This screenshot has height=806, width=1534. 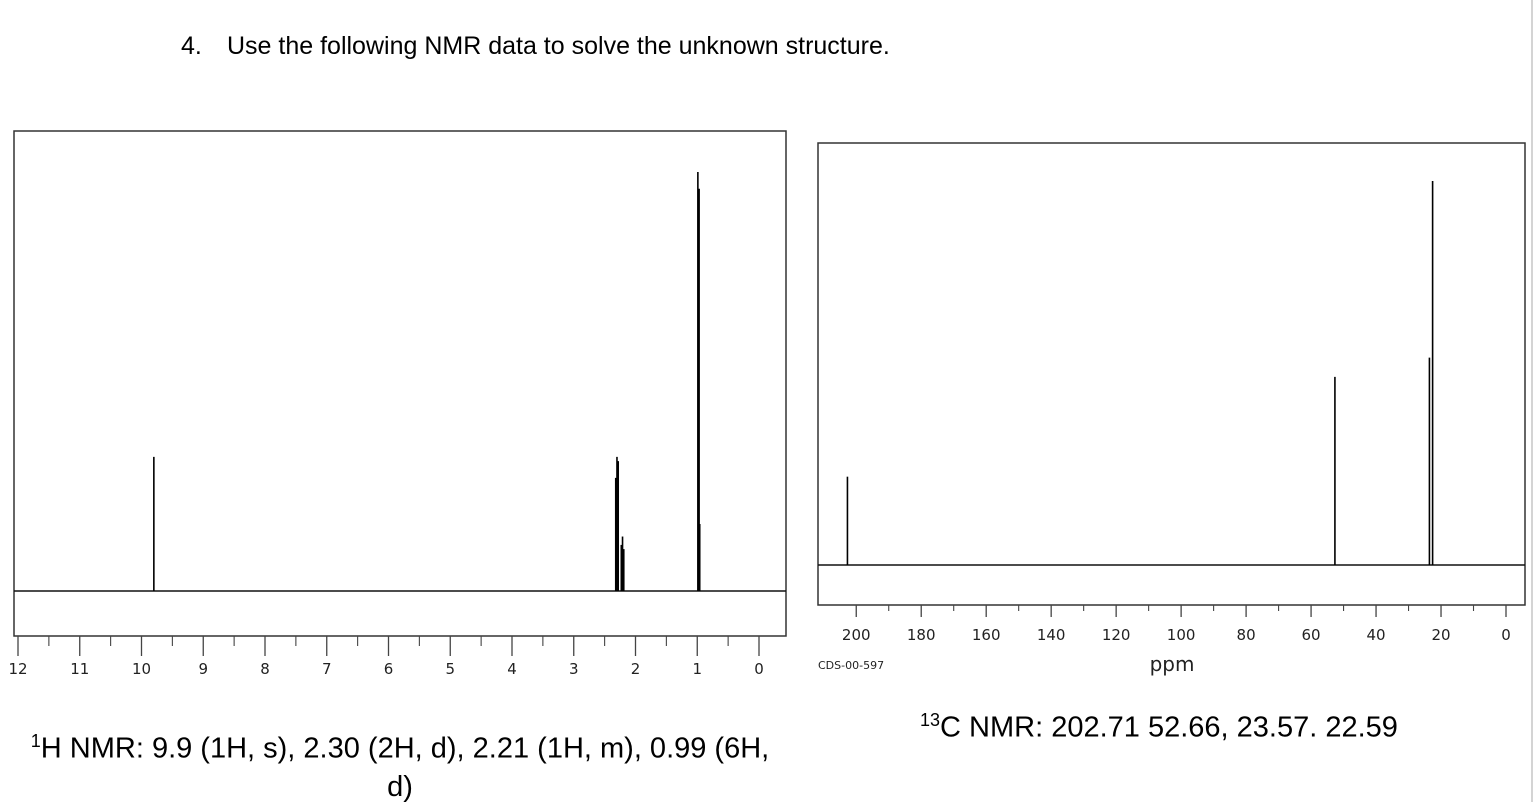 What do you see at coordinates (450, 669) in the screenshot?
I see `tick-label: 5` at bounding box center [450, 669].